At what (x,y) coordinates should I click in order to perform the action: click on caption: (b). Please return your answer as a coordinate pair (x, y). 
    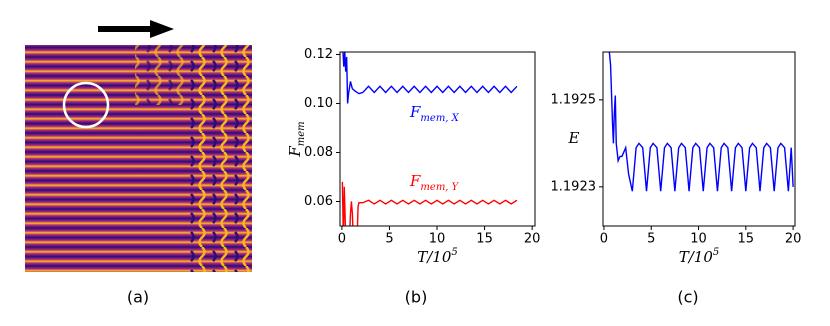
    Looking at the image, I should click on (416, 297).